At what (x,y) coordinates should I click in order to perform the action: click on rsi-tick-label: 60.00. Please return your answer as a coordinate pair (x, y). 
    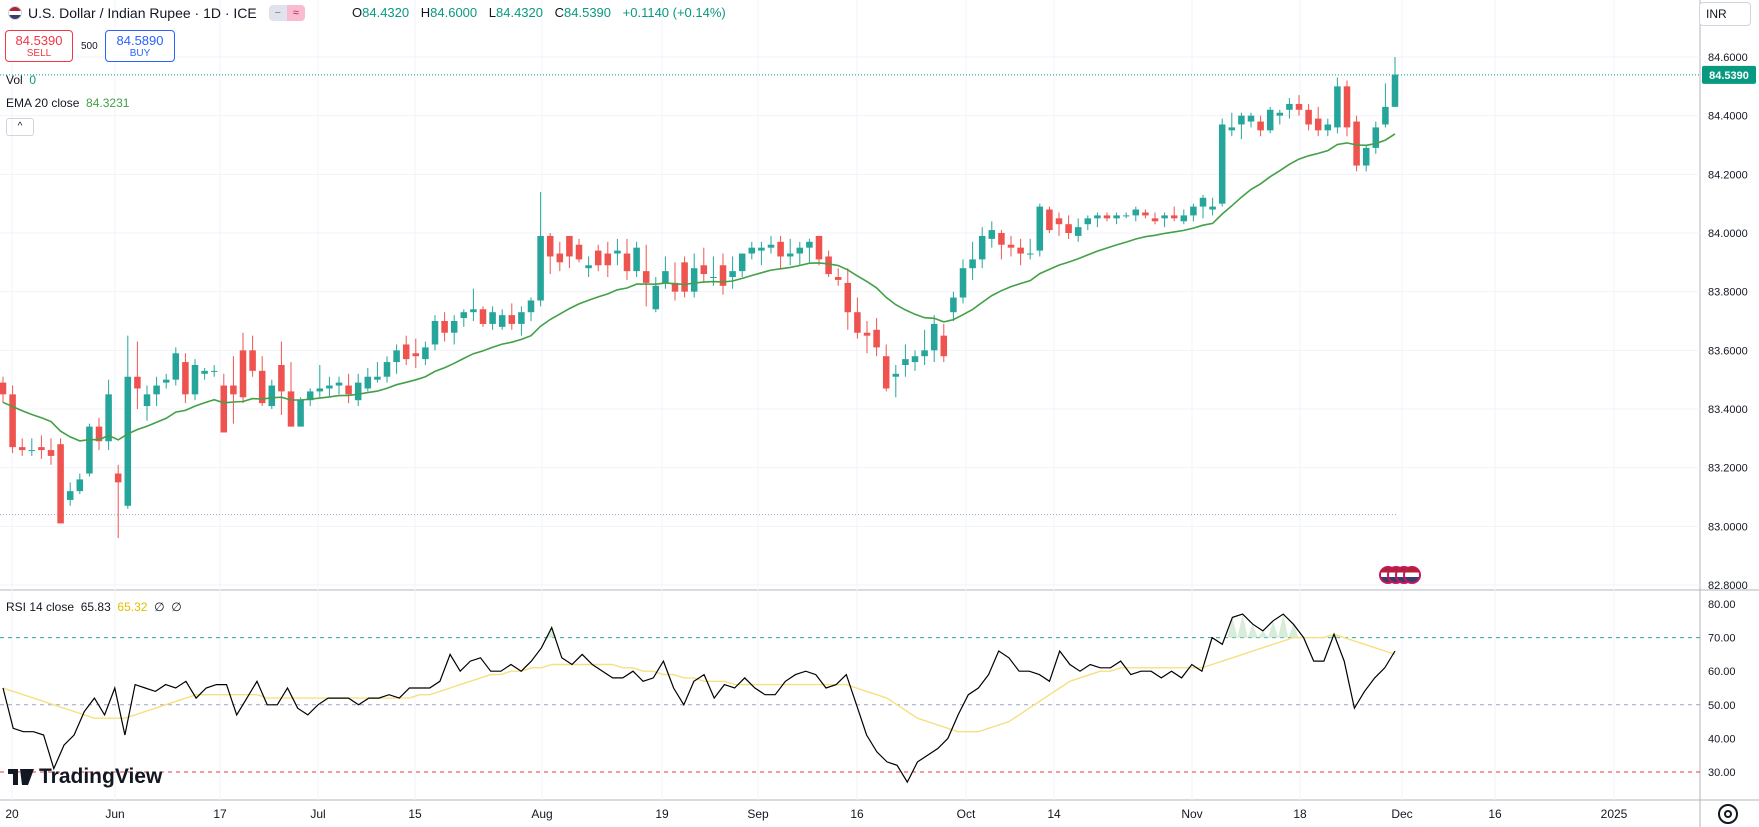
    Looking at the image, I should click on (1722, 672).